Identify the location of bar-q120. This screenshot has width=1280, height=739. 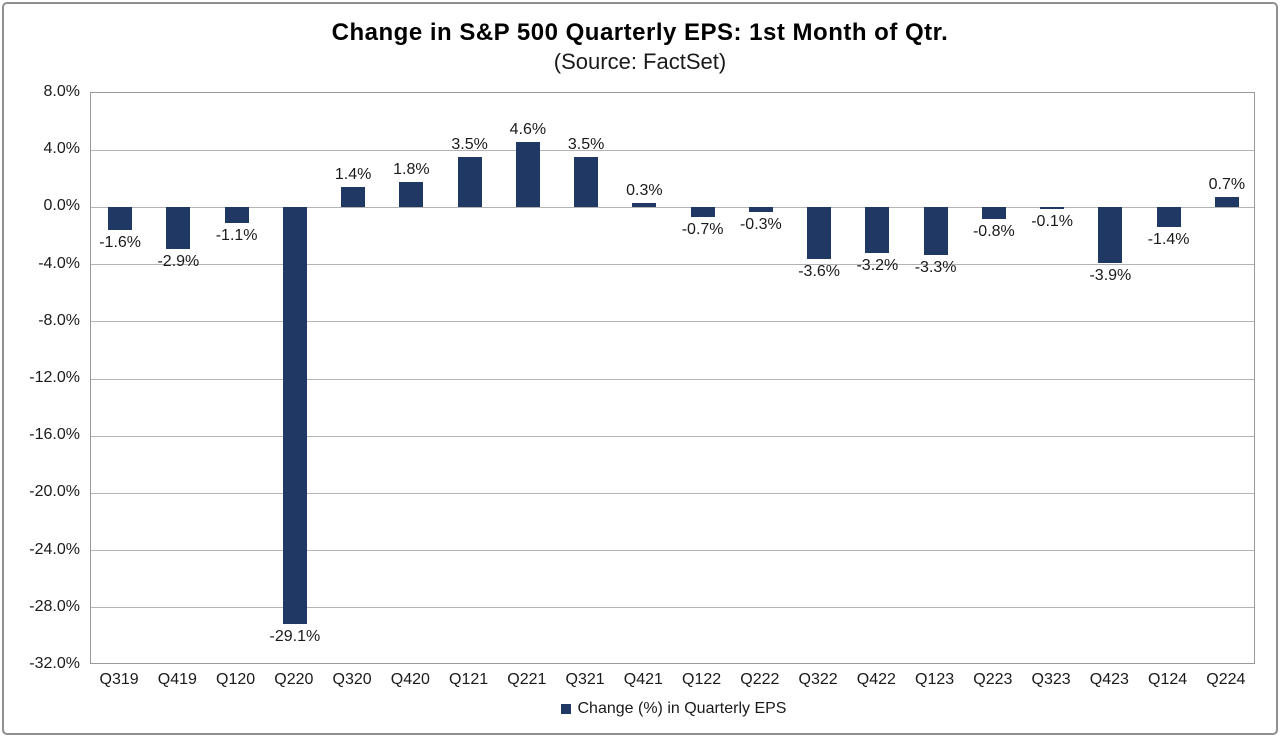
(236, 215).